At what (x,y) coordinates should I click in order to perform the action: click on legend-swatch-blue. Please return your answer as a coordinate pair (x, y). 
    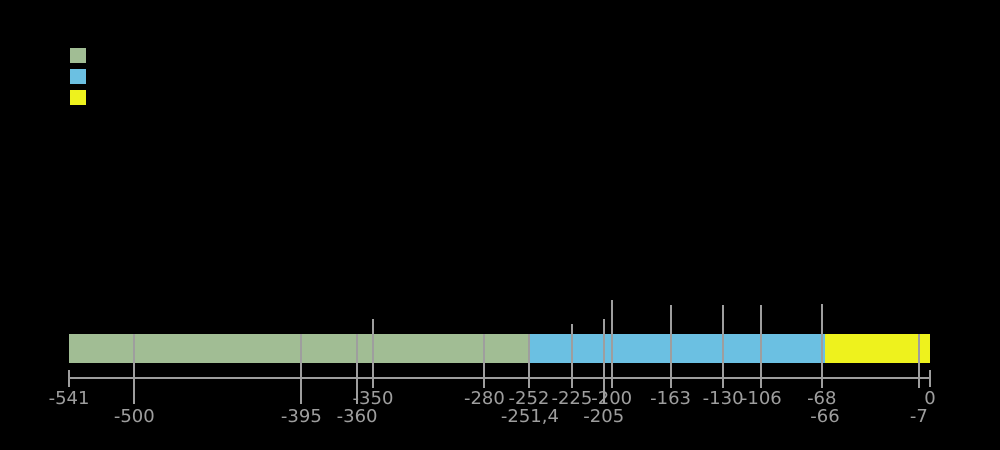
    Looking at the image, I should click on (78, 76).